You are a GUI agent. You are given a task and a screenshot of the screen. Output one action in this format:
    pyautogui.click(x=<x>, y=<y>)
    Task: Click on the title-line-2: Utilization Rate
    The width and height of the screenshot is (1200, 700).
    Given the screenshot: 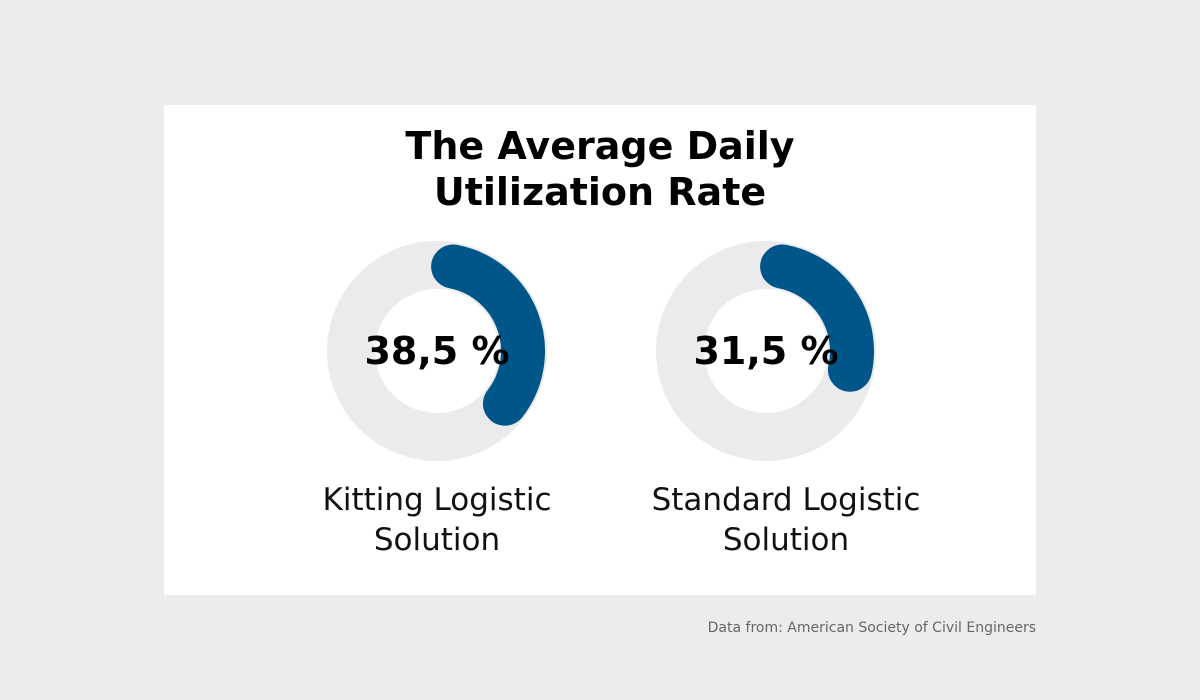 What is the action you would take?
    pyautogui.click(x=600, y=192)
    